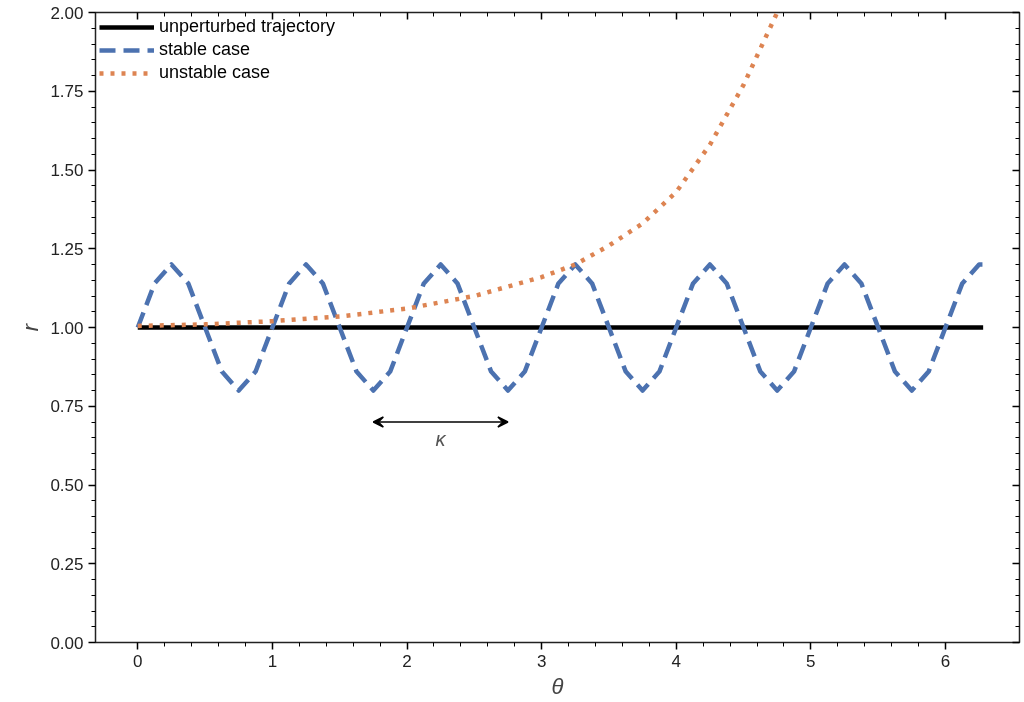 This screenshot has height=702, width=1024. I want to click on x-tick-label: 0, so click(138, 661).